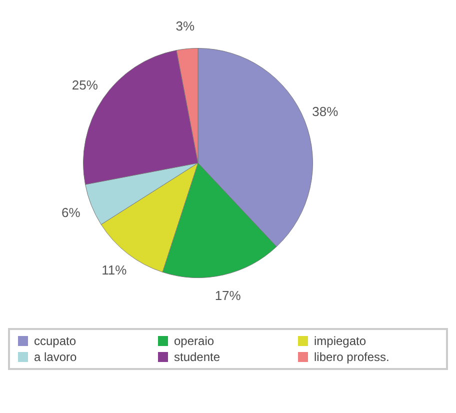 The width and height of the screenshot is (456, 413). Describe the element at coordinates (85, 85) in the screenshot. I see `data-label: 25%` at that location.